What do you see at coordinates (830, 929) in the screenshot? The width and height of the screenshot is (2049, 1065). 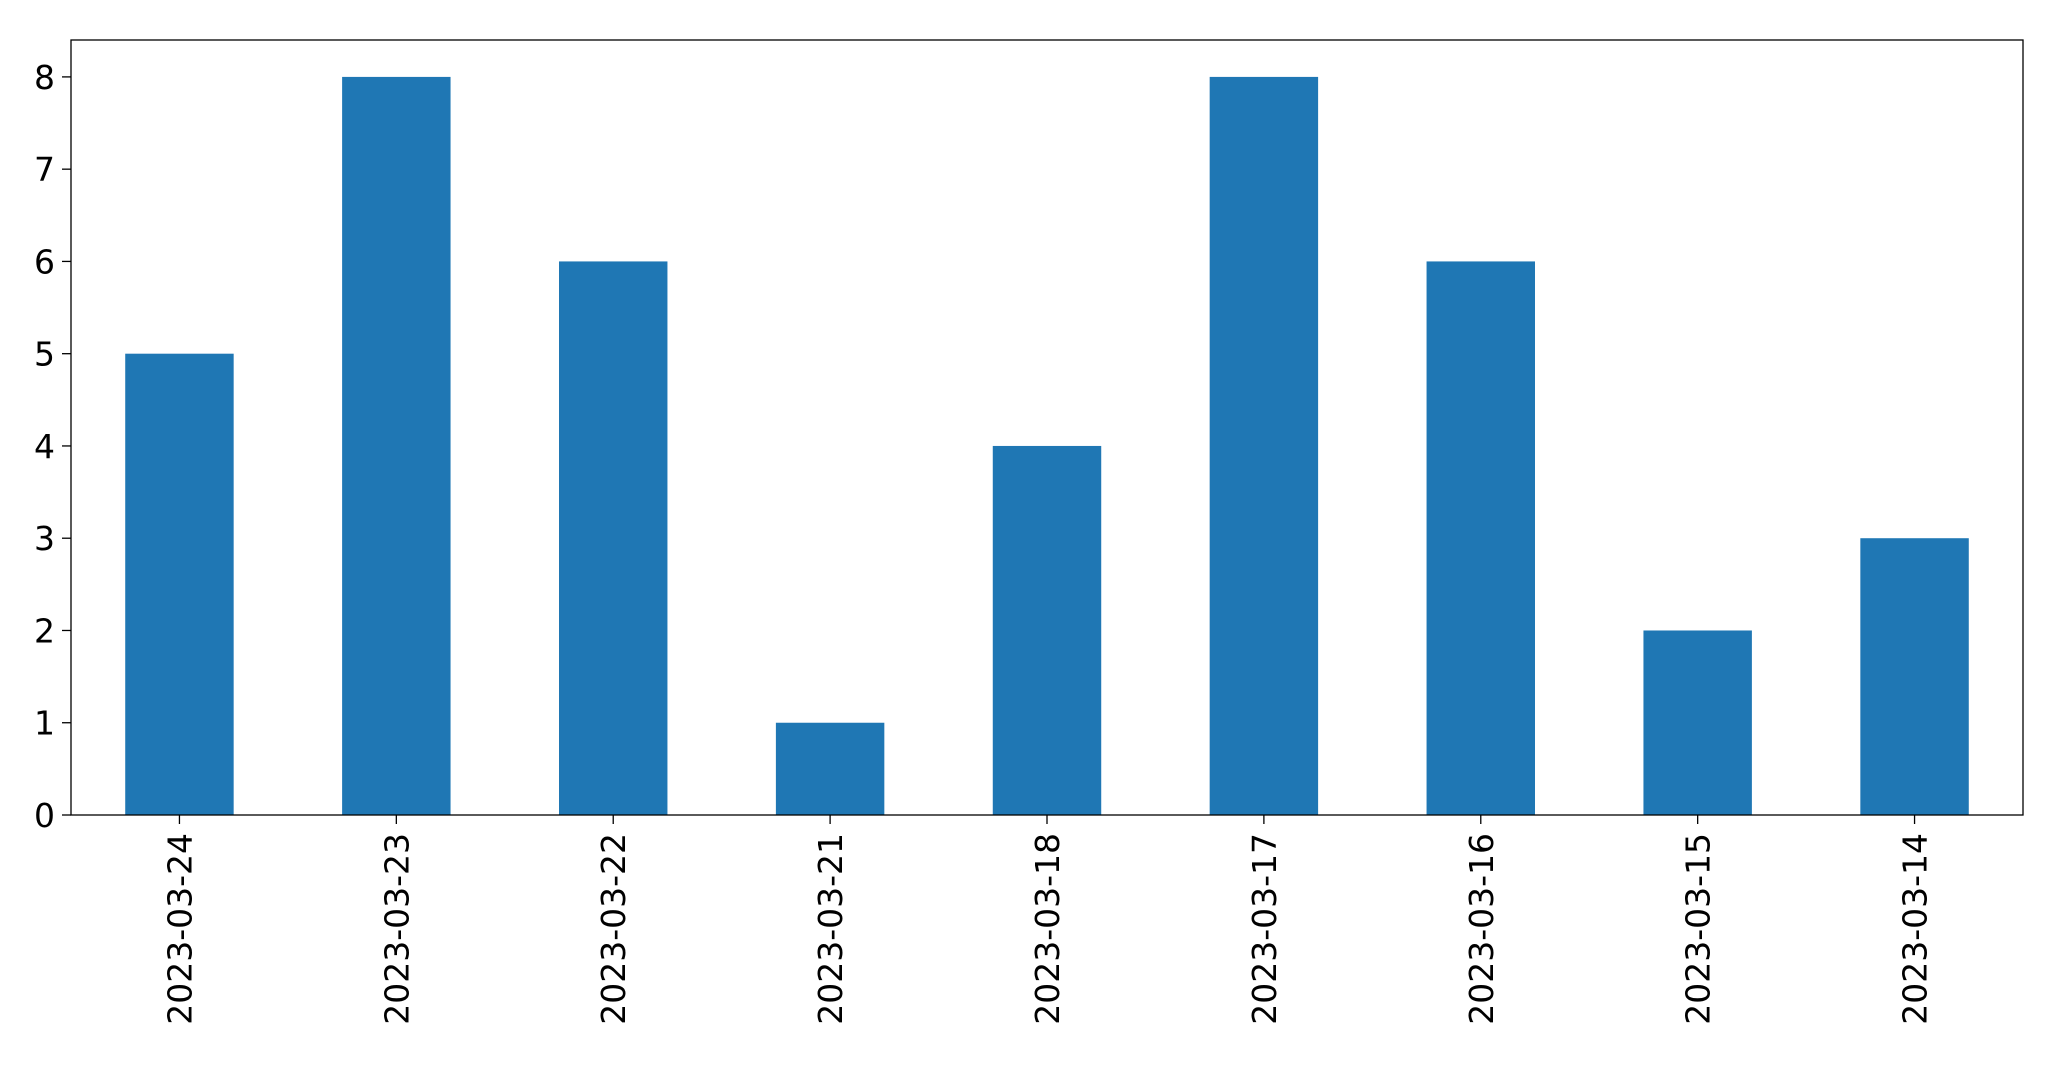 I see `x-tick-label: 2023-03-21` at bounding box center [830, 929].